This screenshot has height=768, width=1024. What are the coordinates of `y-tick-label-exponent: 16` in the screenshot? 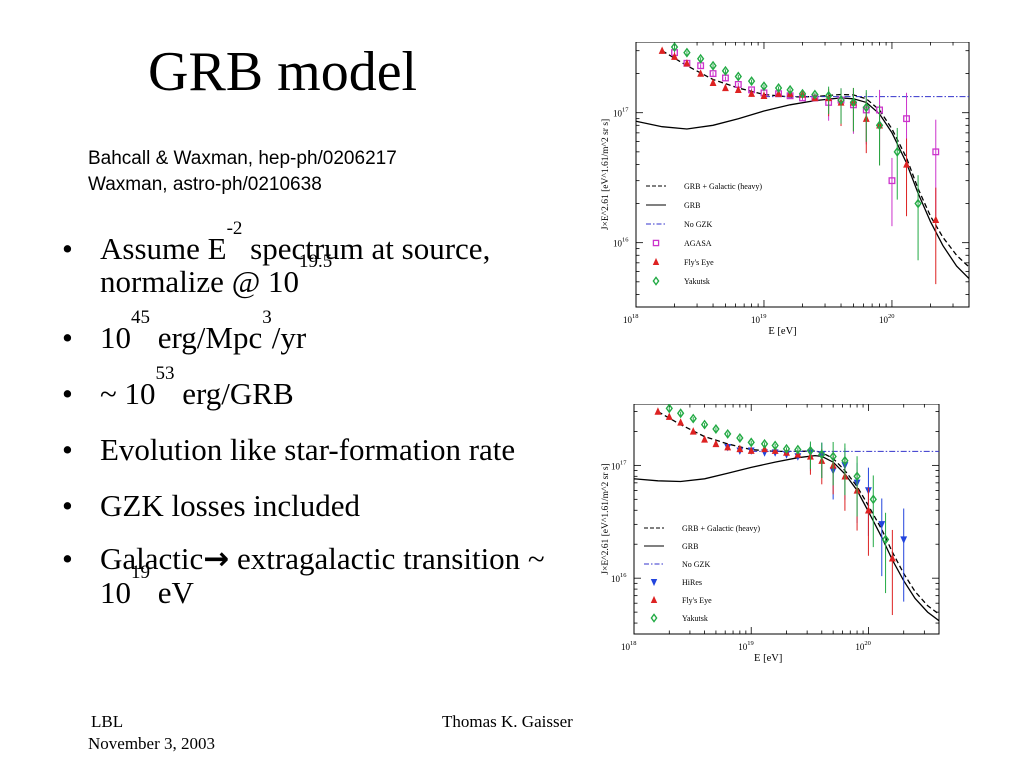 It's located at (625, 240).